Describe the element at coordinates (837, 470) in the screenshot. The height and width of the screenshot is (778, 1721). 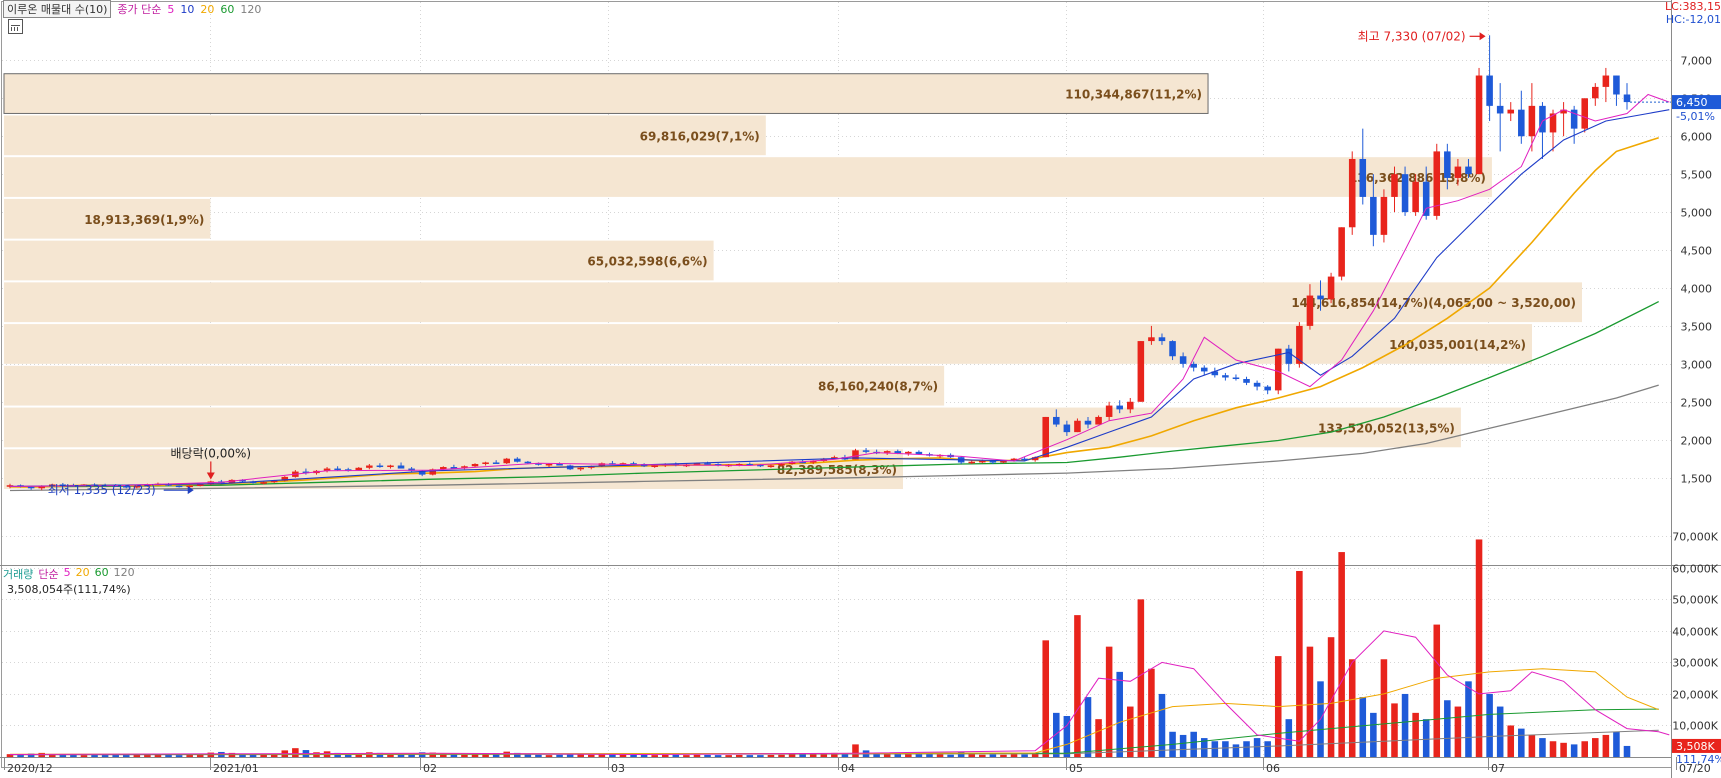
I see `volume-profile-label: 82,389,585(8,3%)` at that location.